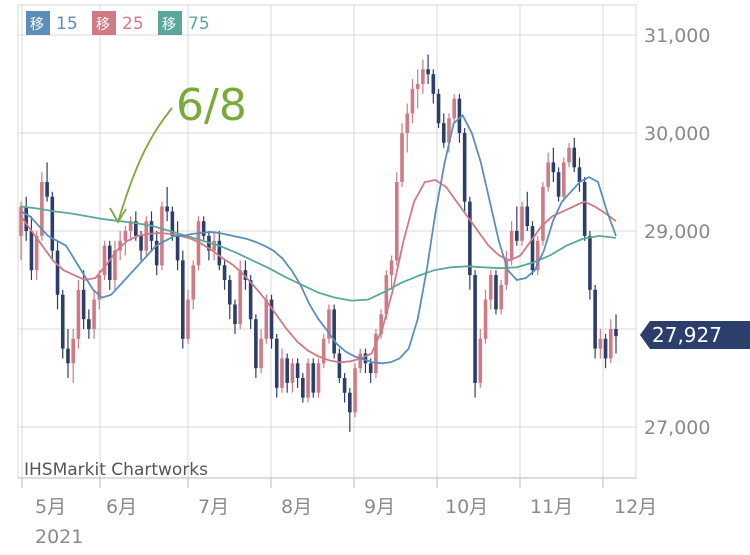 This screenshot has height=555, width=750. What do you see at coordinates (50, 507) in the screenshot?
I see `x-tick-label: 5月` at bounding box center [50, 507].